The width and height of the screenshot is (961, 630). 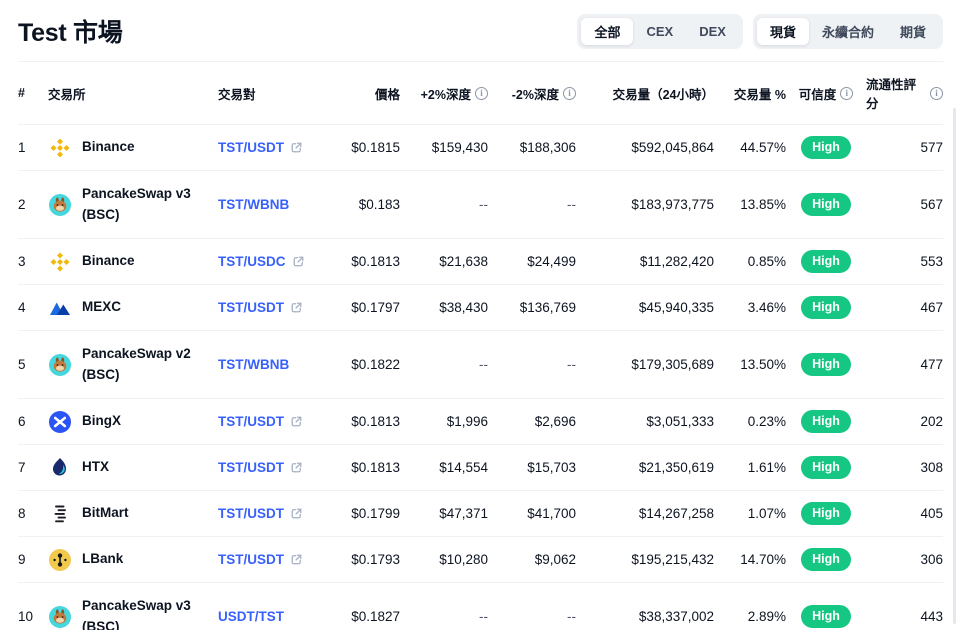 What do you see at coordinates (101, 421) in the screenshot?
I see `exchange-name: BingX` at bounding box center [101, 421].